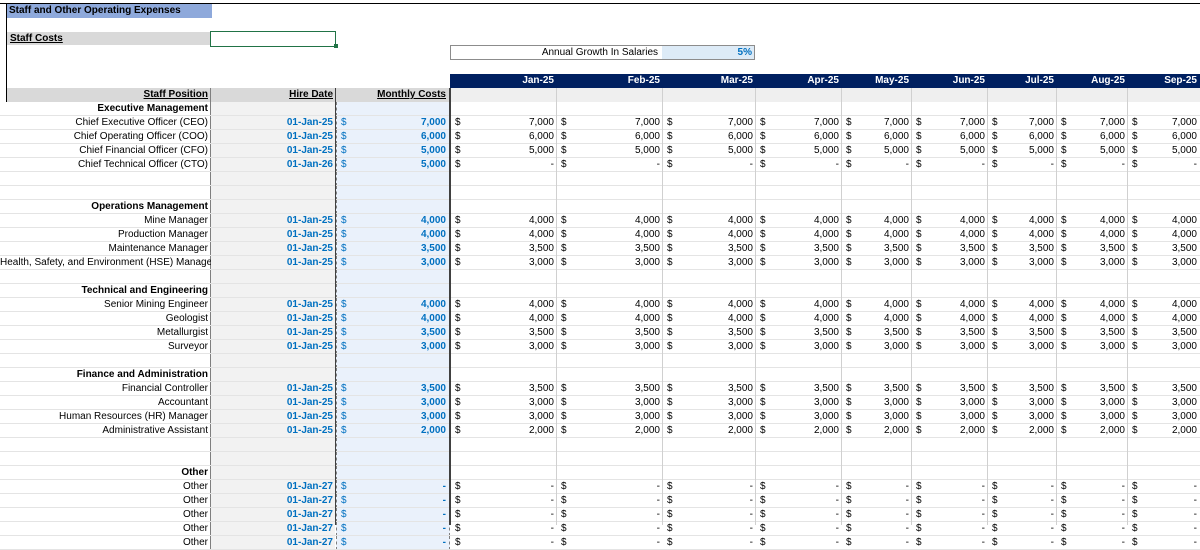  Describe the element at coordinates (105, 375) in the screenshot. I see `section-label: Finance and Administration` at that location.